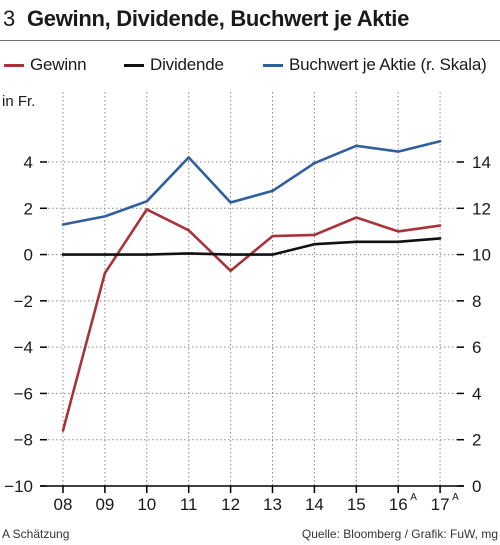 This screenshot has height=545, width=500. I want to click on y-right-tick-label: 12, so click(481, 208).